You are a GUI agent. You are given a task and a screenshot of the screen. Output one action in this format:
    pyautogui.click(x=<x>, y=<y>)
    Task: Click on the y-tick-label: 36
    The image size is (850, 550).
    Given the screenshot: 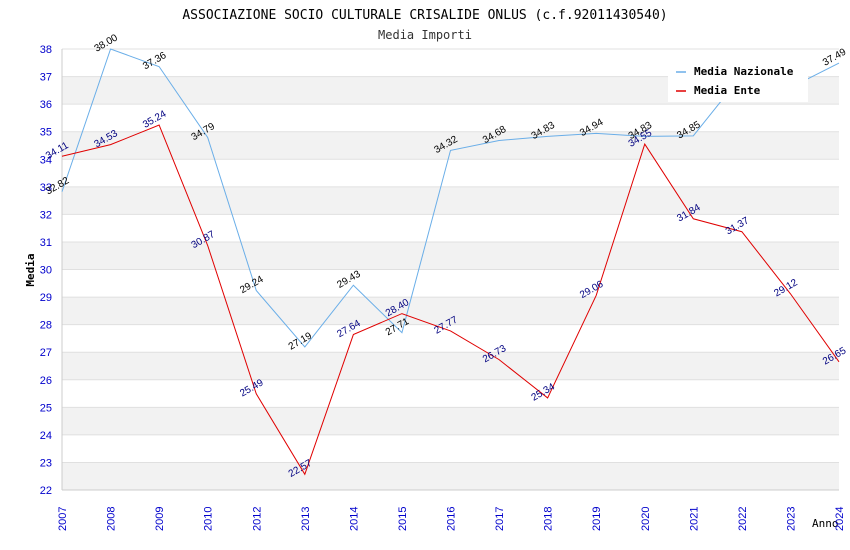 What is the action you would take?
    pyautogui.click(x=46, y=105)
    